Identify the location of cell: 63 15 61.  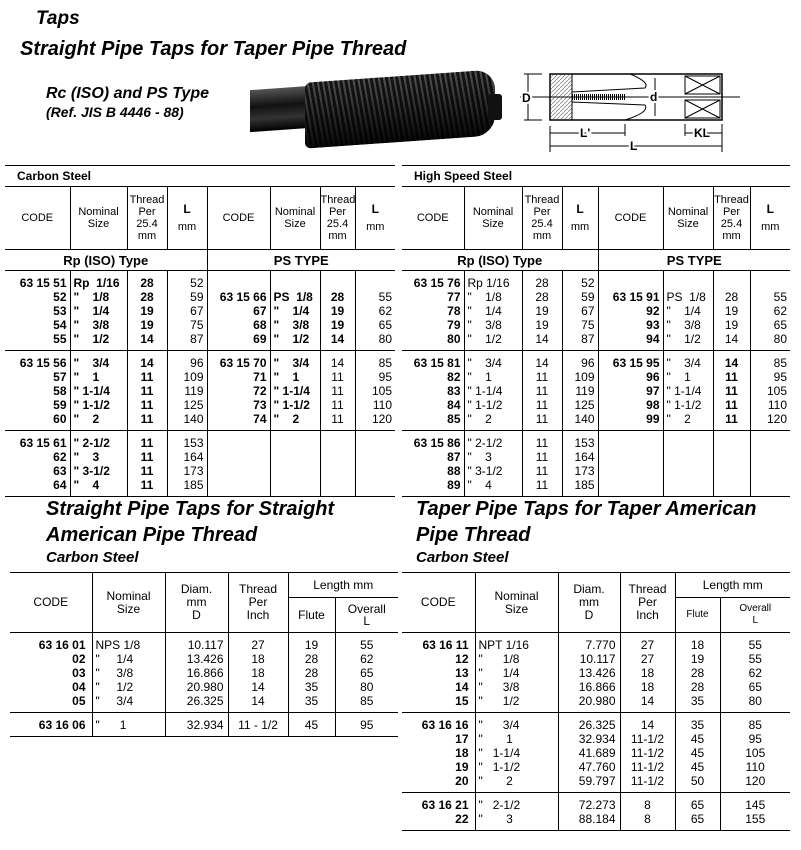
(43, 443).